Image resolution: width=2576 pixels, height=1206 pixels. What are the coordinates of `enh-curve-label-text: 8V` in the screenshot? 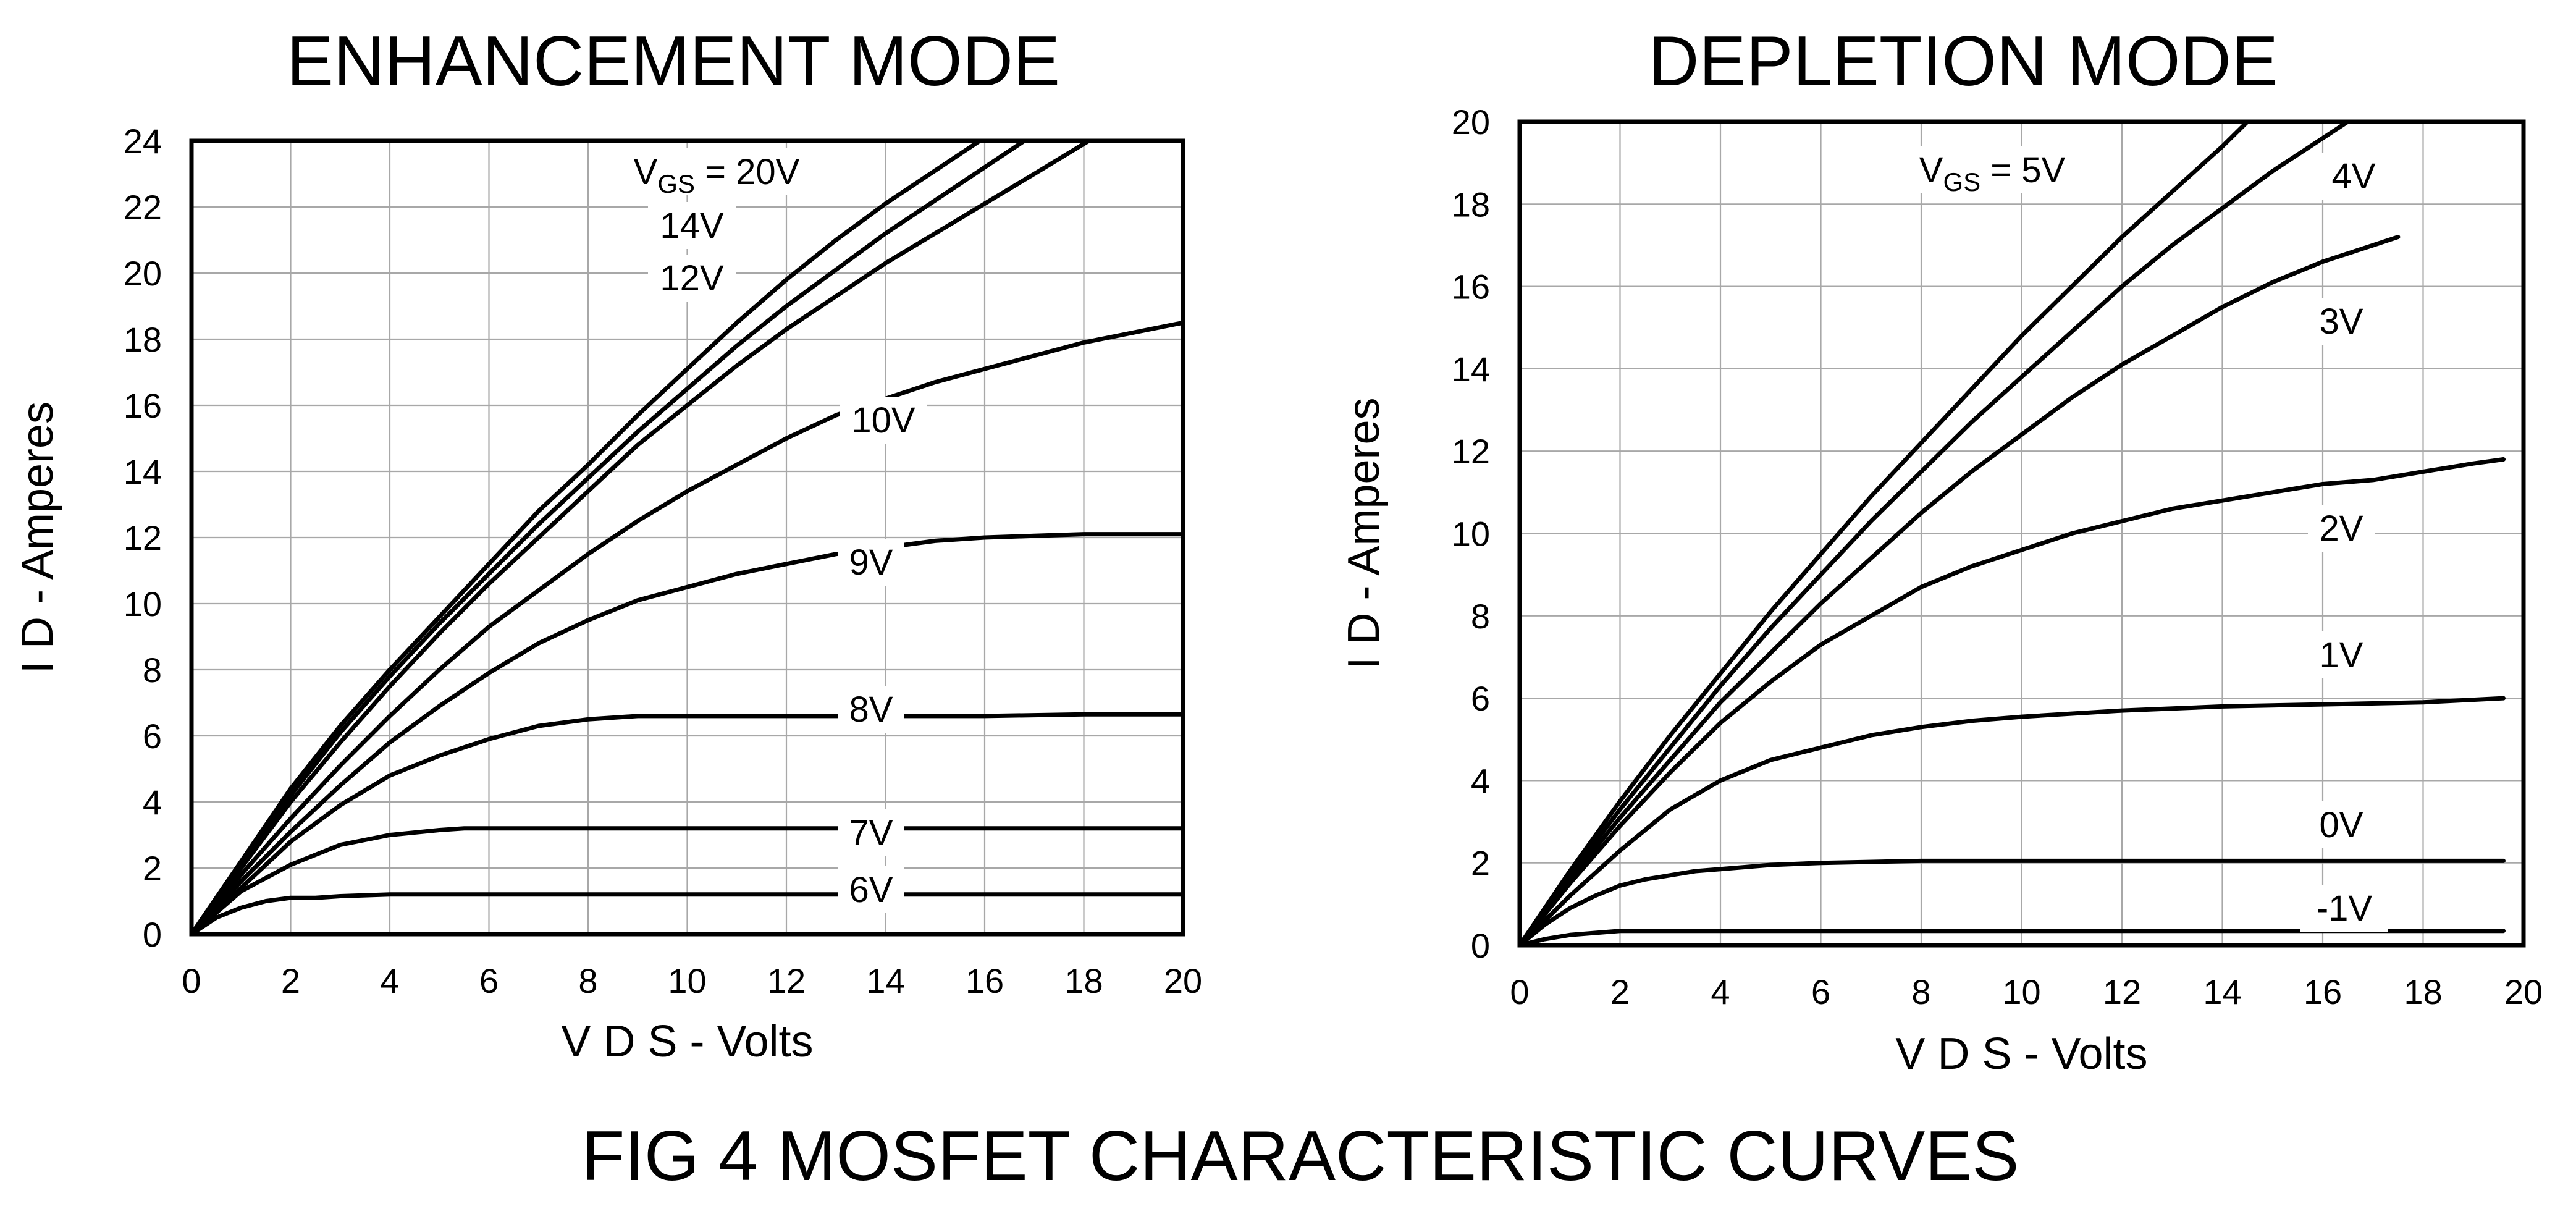 It's located at (871, 709).